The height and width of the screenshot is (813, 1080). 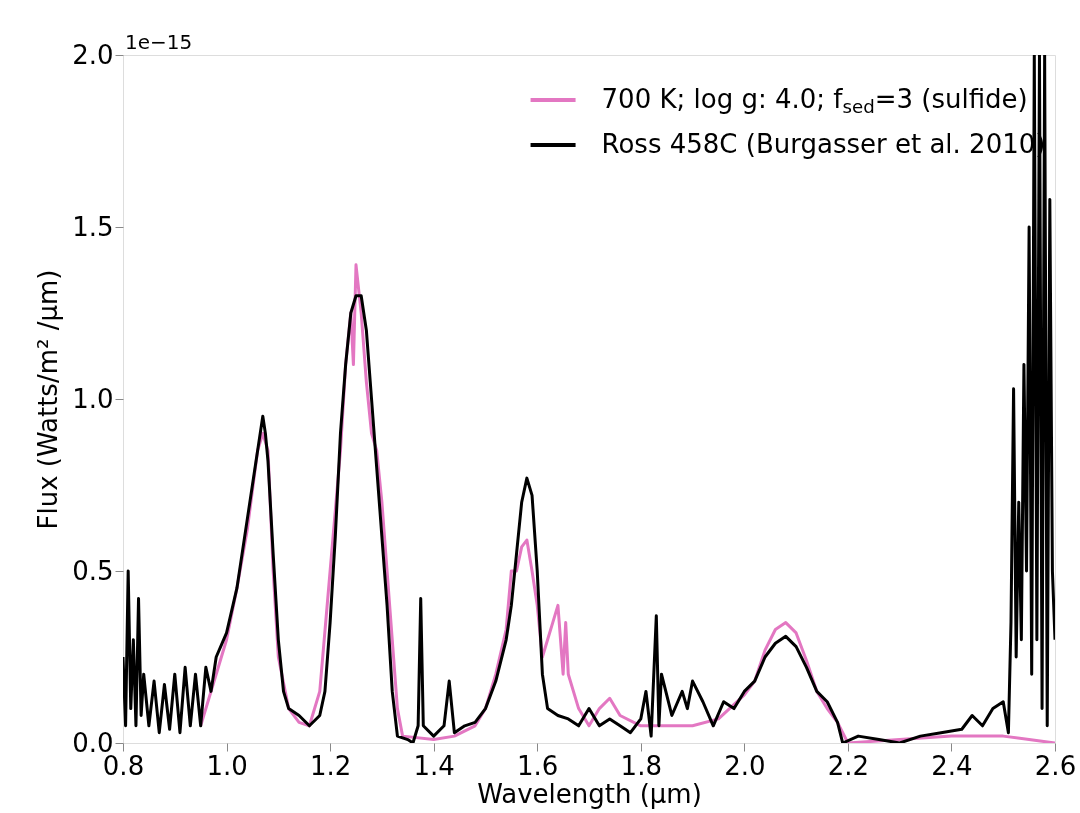 What do you see at coordinates (93, 398) in the screenshot?
I see `y-tick-label: 1.0` at bounding box center [93, 398].